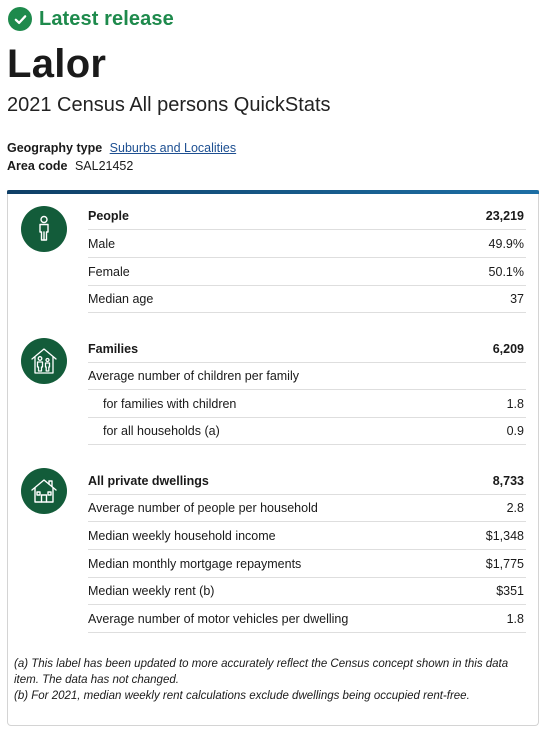 This screenshot has width=543, height=732. What do you see at coordinates (508, 349) in the screenshot?
I see `families-value: 6,209` at bounding box center [508, 349].